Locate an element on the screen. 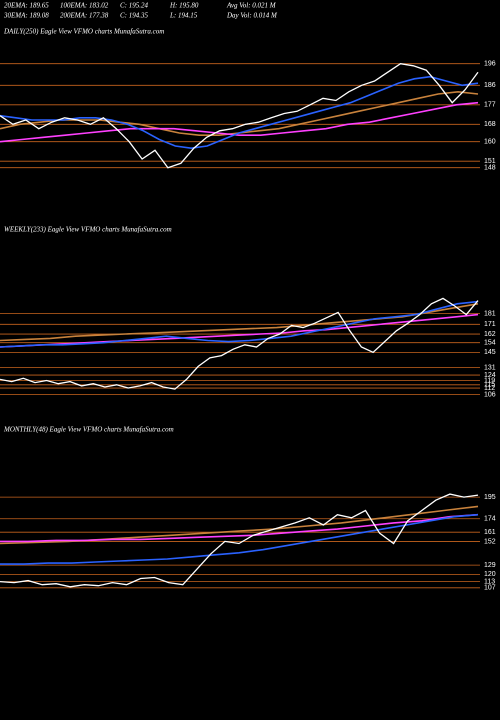 This screenshot has width=500, height=720. y-tick-label: 168 is located at coordinates (490, 124).